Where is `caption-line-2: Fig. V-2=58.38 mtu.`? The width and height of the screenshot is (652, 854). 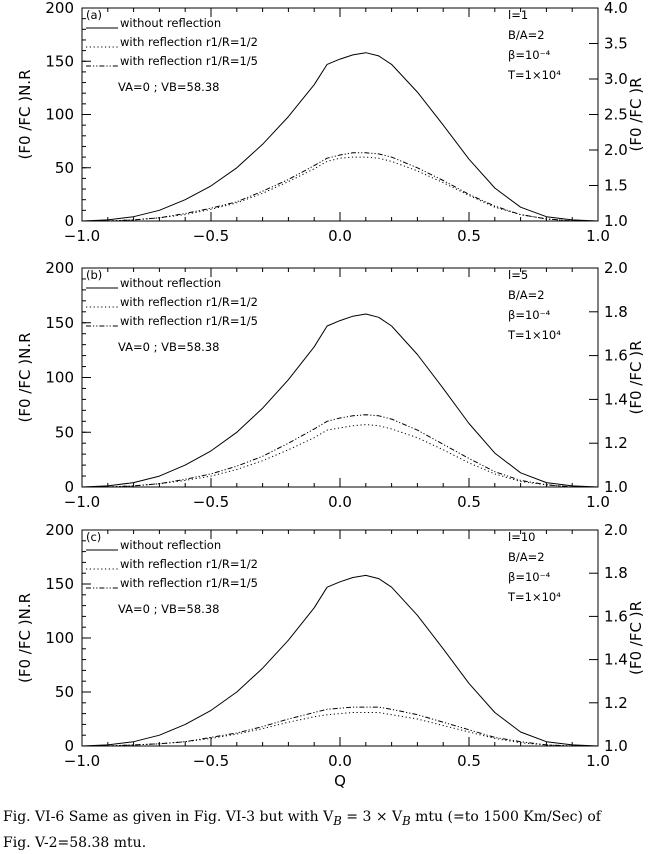 caption-line-2: Fig. V-2=58.38 mtu. is located at coordinates (75, 842).